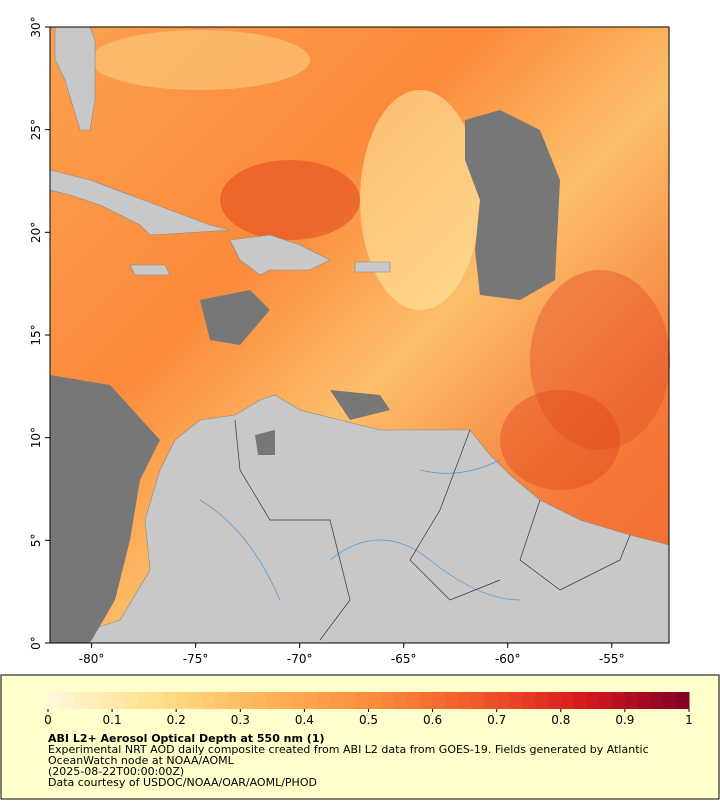  Describe the element at coordinates (508, 659) in the screenshot. I see `x-tick-label: -60°` at that location.